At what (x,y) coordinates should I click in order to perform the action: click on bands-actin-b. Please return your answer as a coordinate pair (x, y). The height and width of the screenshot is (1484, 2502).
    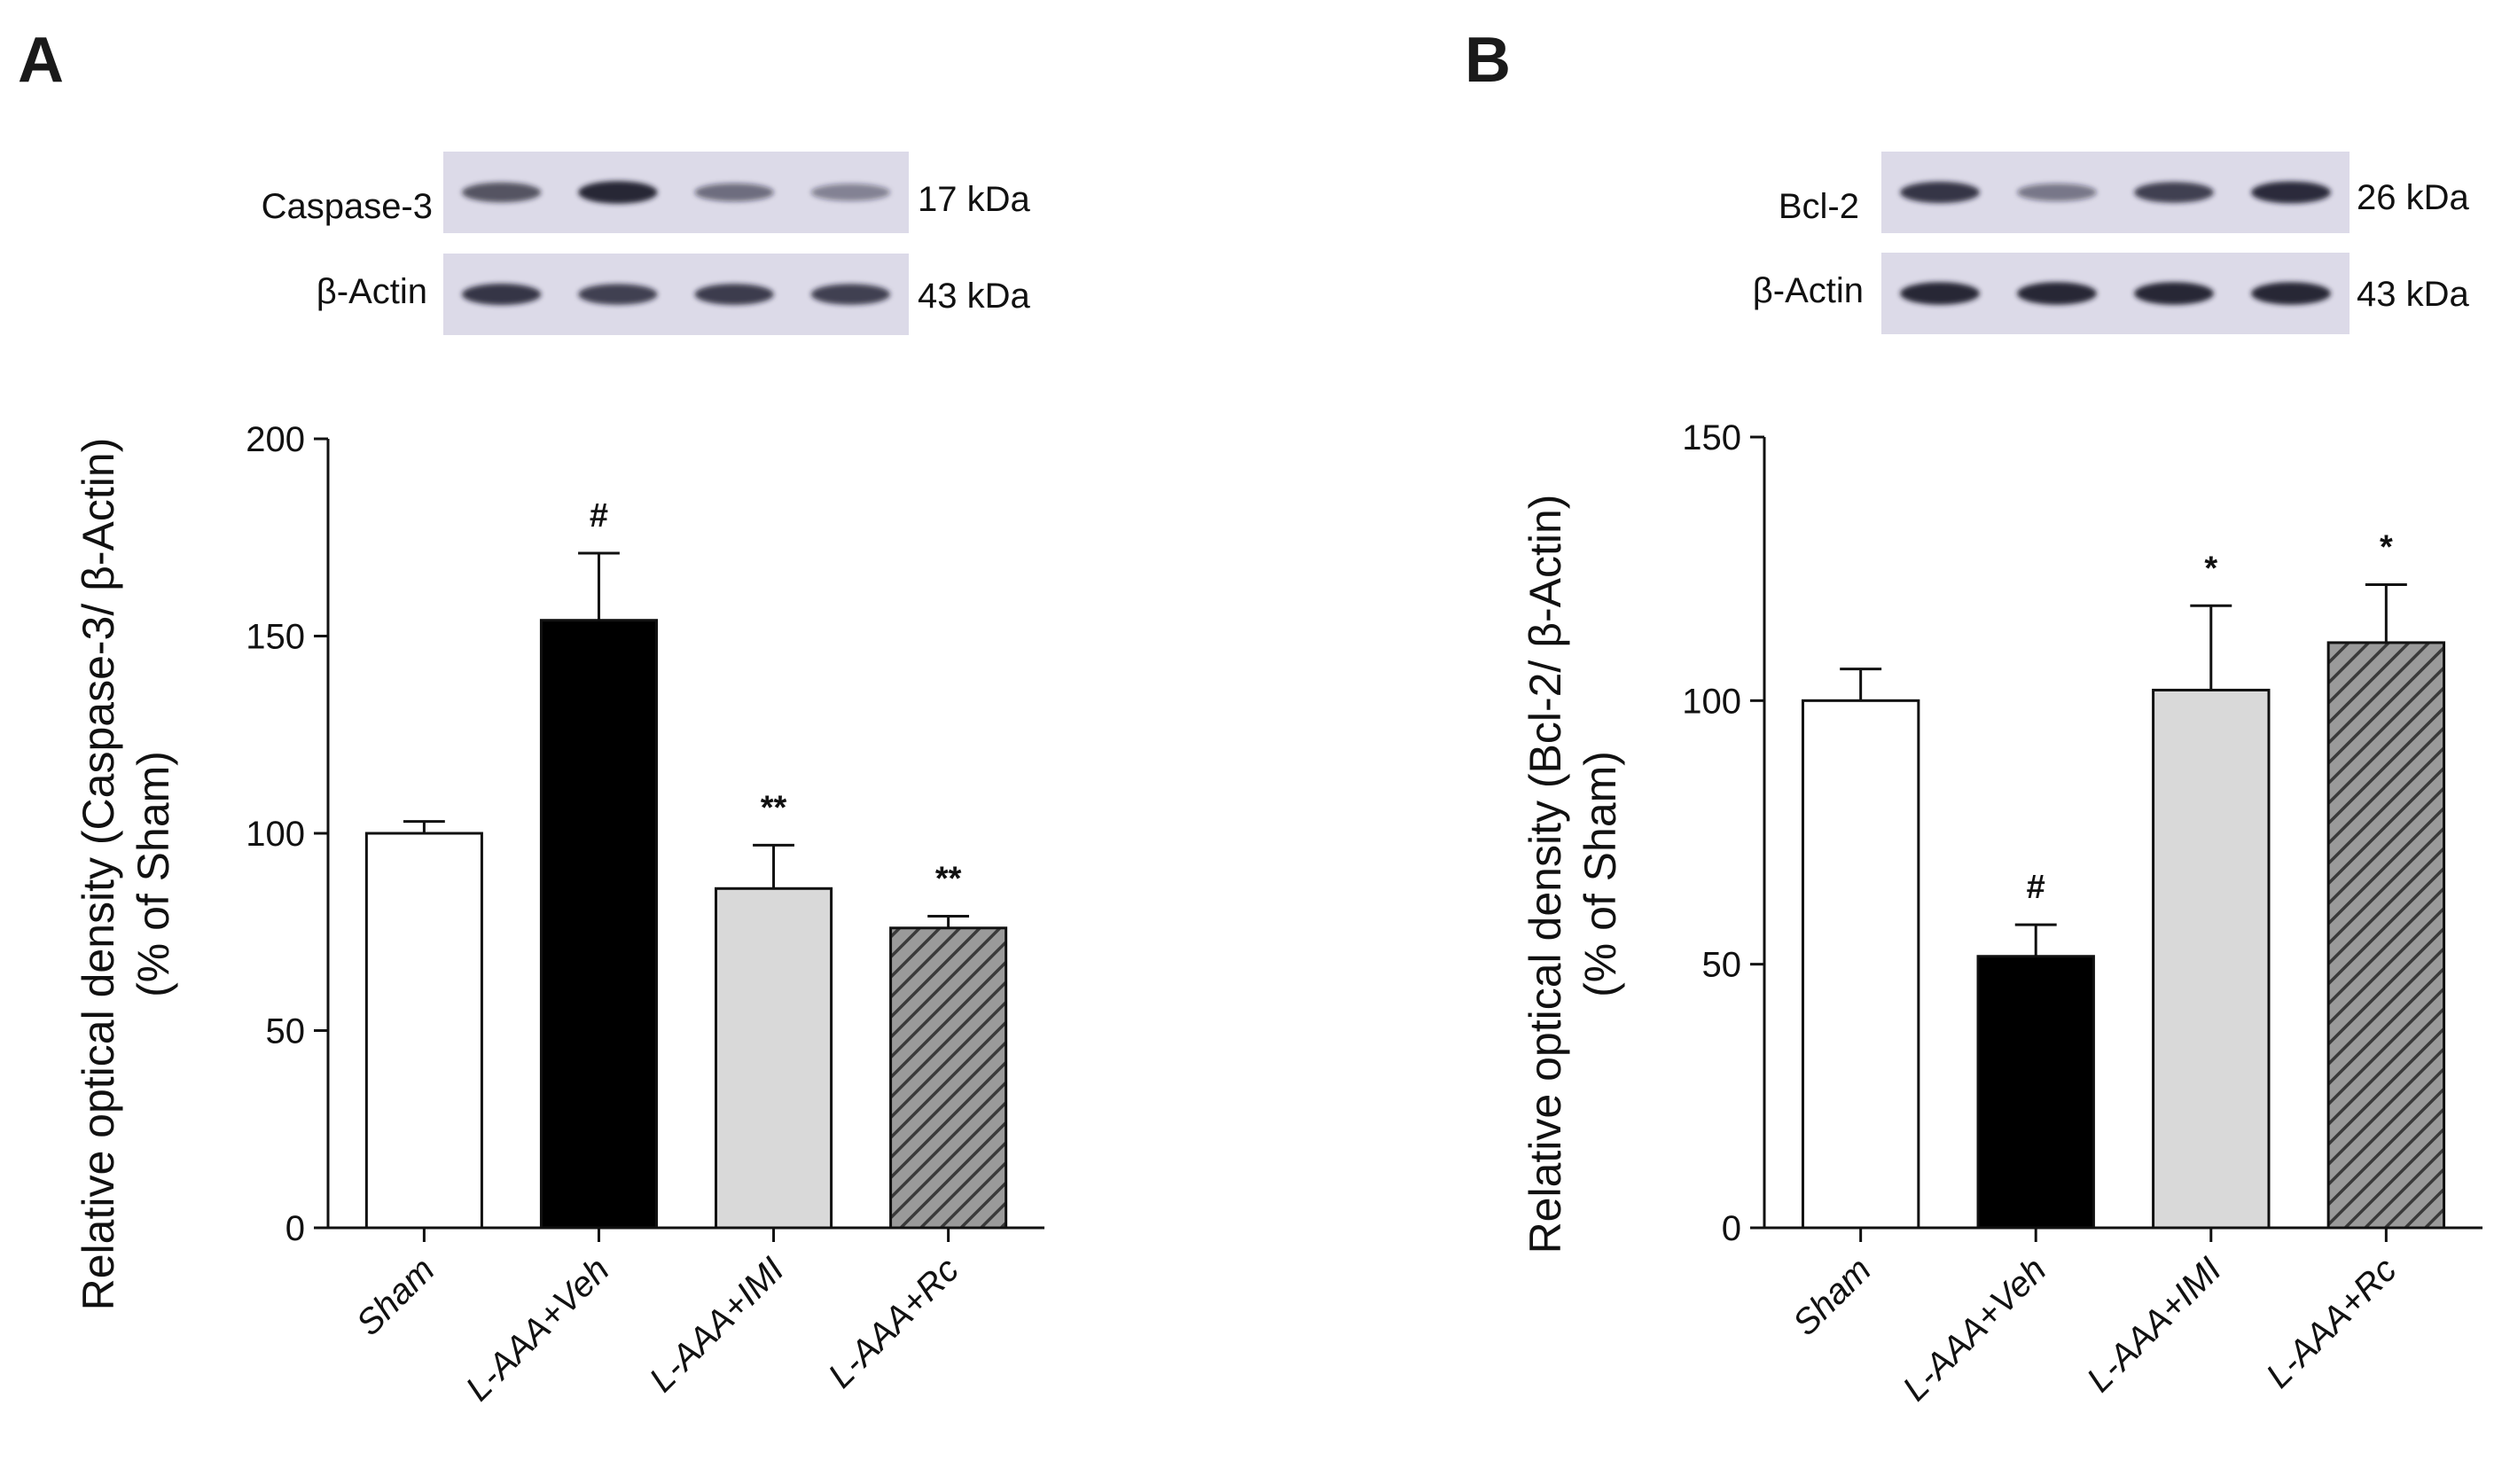
    Looking at the image, I should click on (2115, 293).